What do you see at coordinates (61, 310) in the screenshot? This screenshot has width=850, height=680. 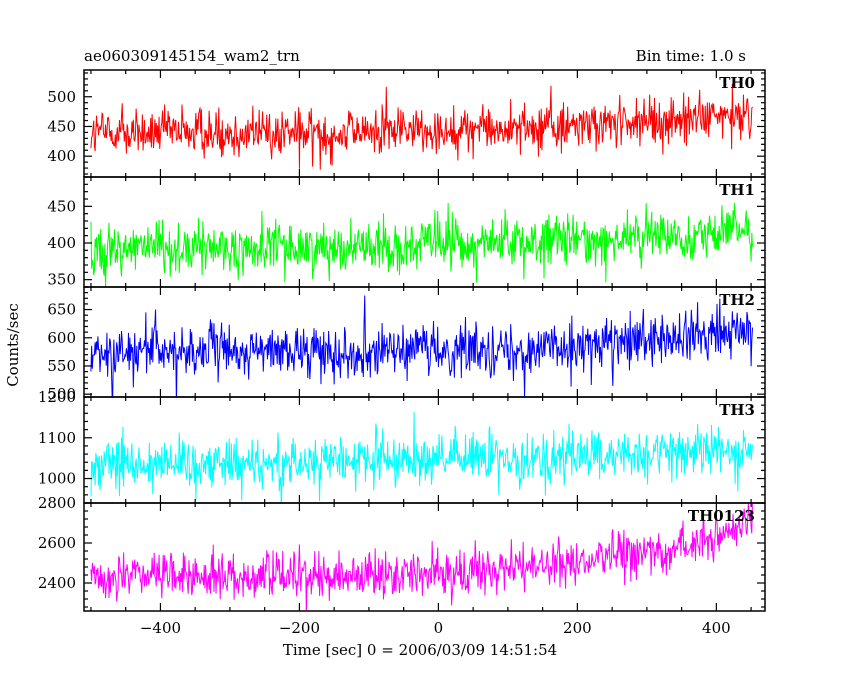 I see `y-tick-label: 650` at bounding box center [61, 310].